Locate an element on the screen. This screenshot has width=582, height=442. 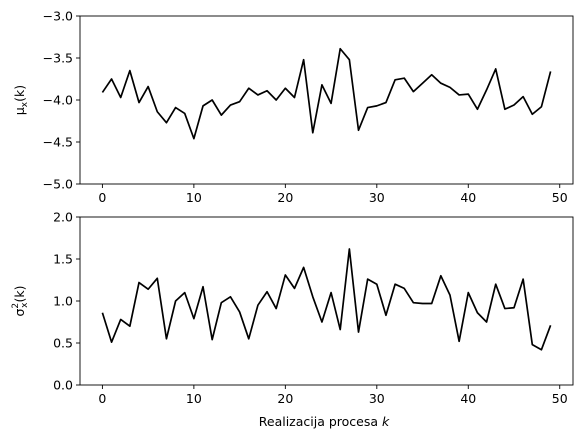
bottom-xlabel: Realizacija procesa k is located at coordinates (324, 421).